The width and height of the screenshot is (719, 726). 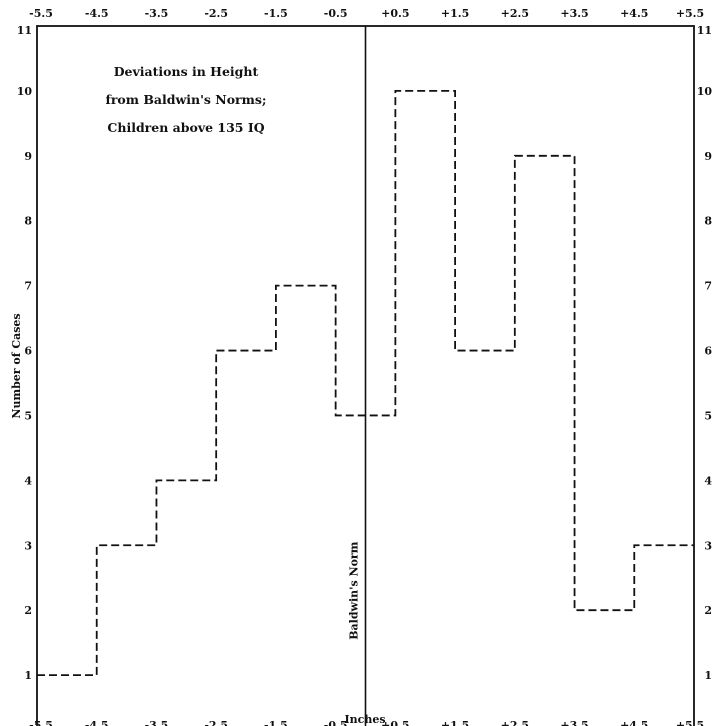 What do you see at coordinates (690, 13) in the screenshot?
I see `top-x-tick-label: +5.5` at bounding box center [690, 13].